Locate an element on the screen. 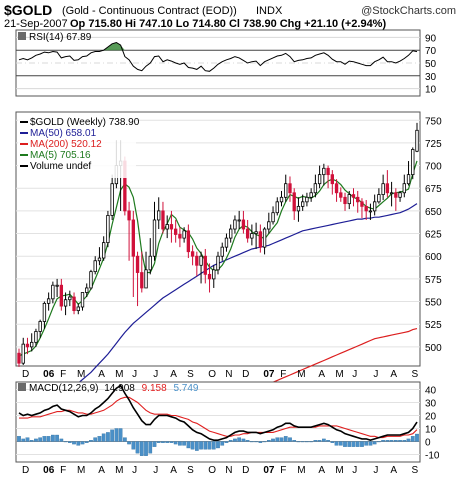 The width and height of the screenshot is (460, 482). macd-tick-label: 40 is located at coordinates (431, 391).